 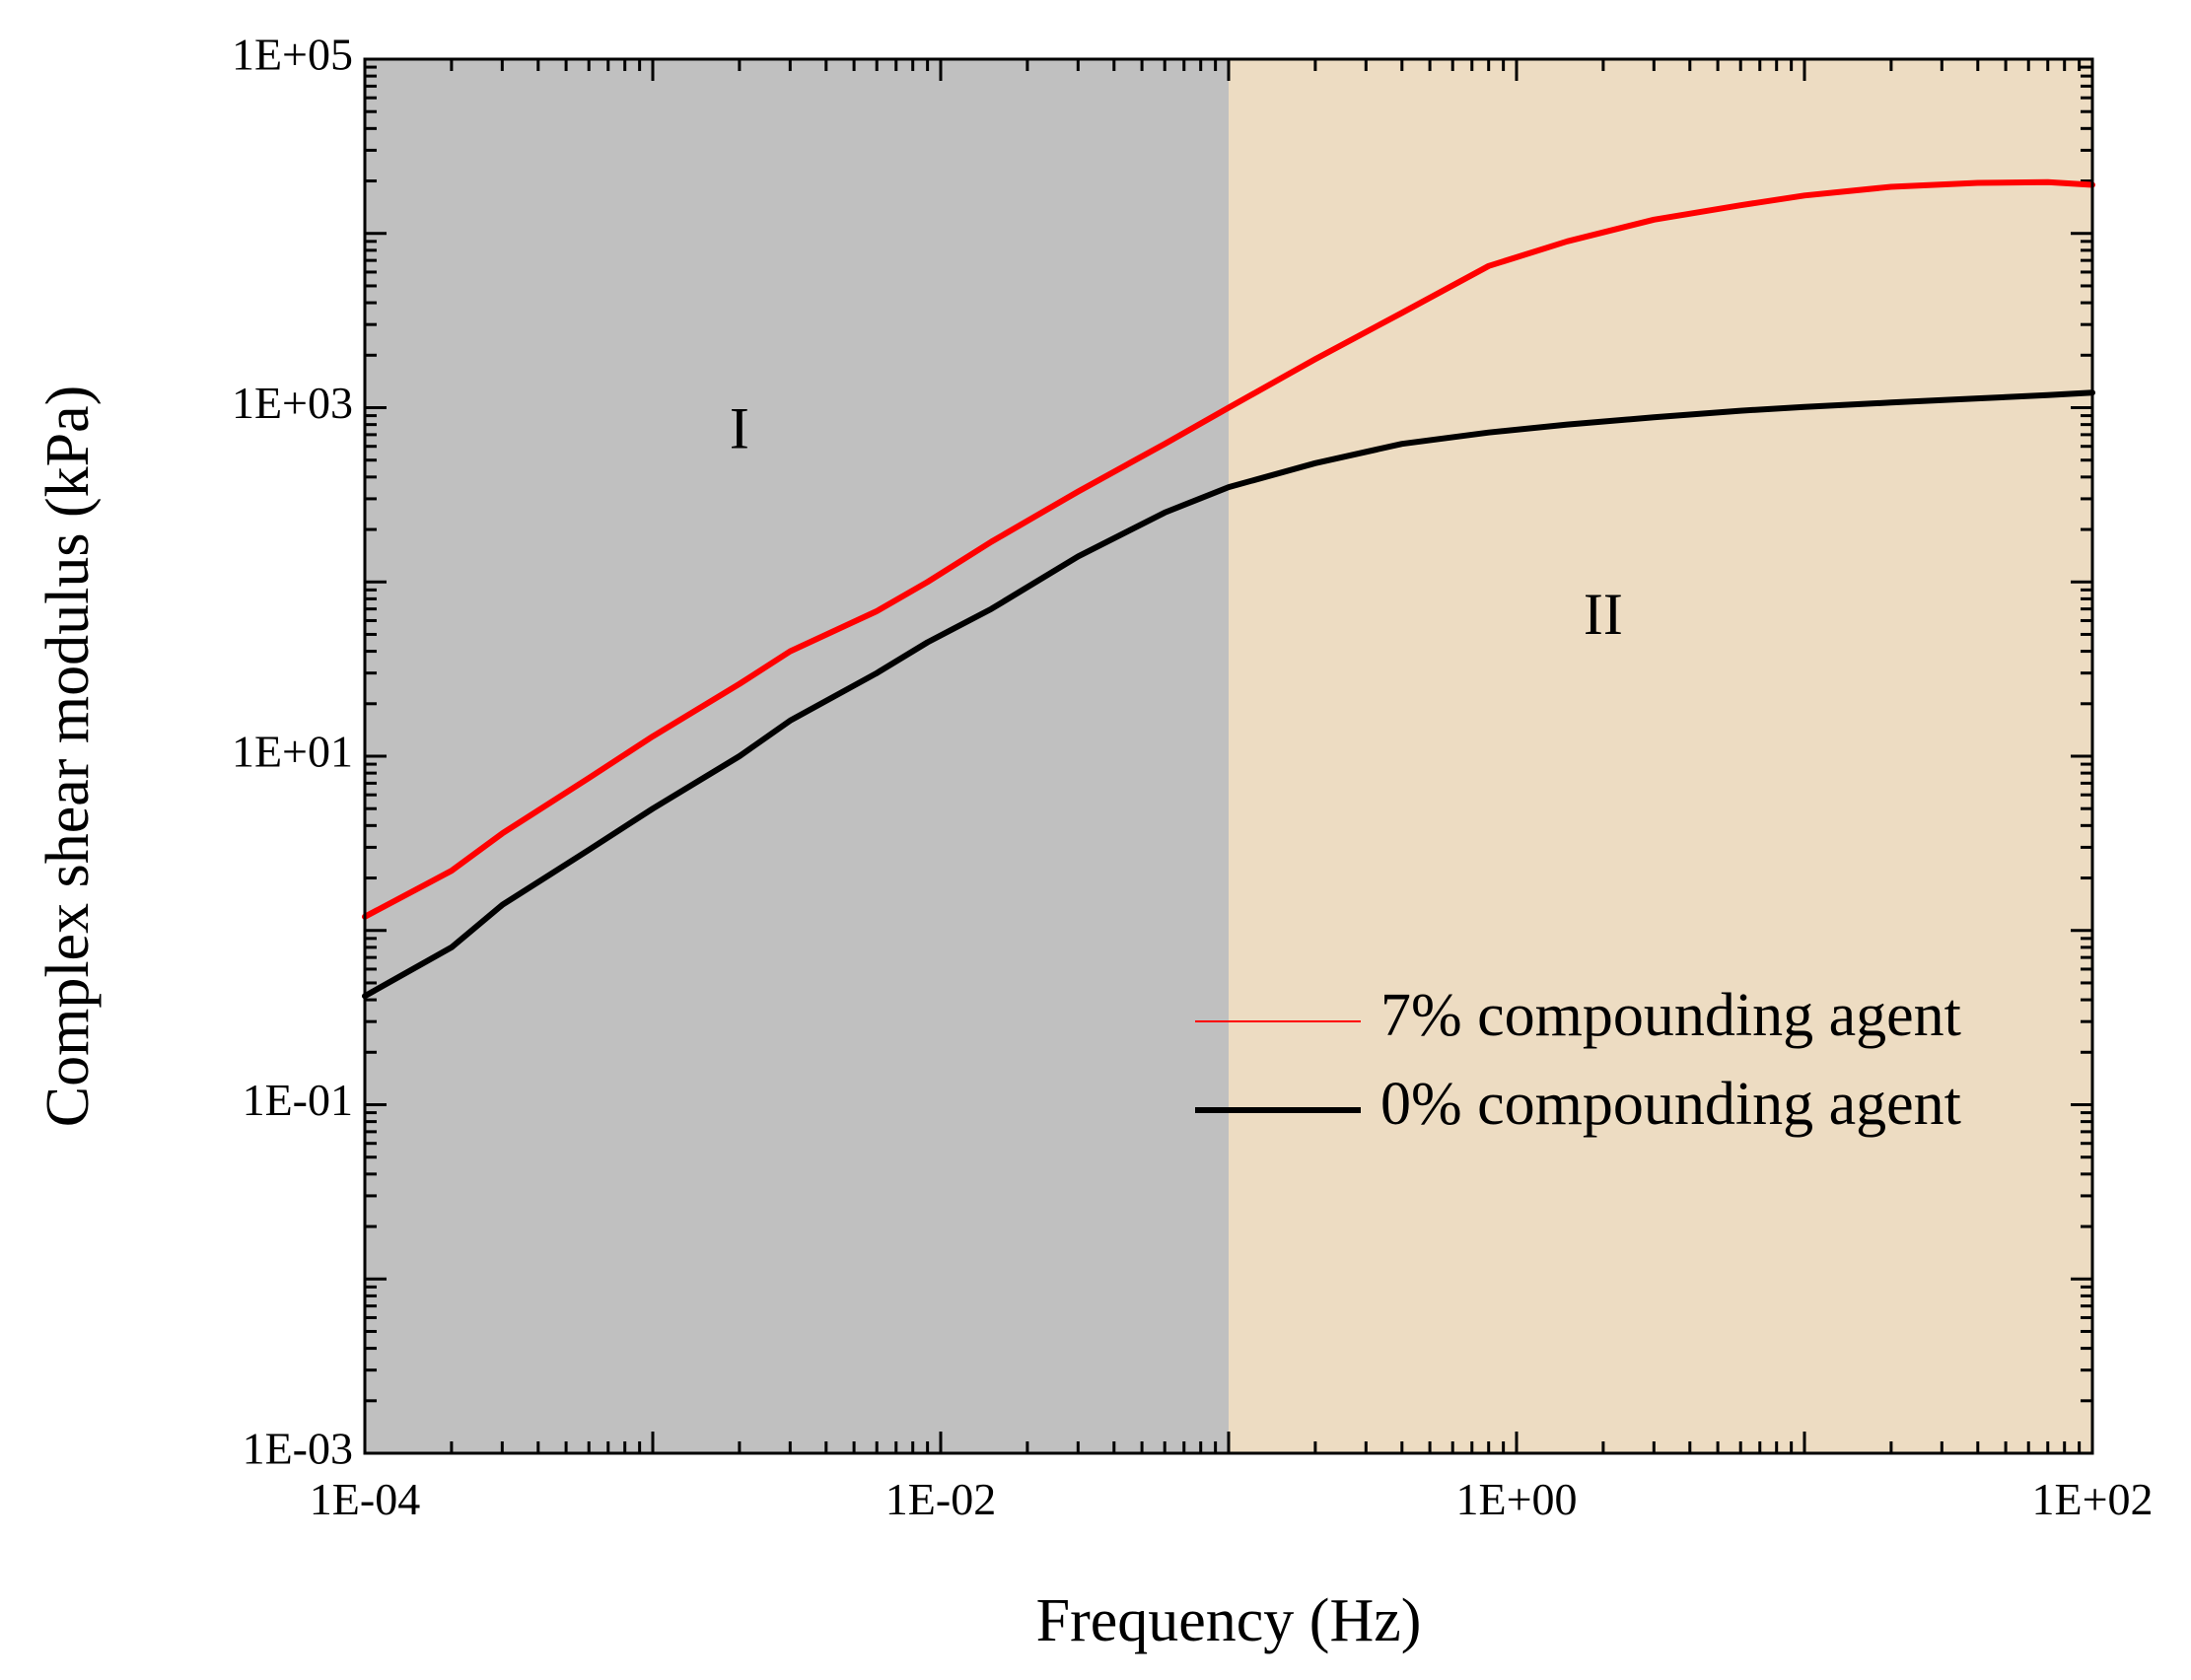 What do you see at coordinates (1516, 1499) in the screenshot?
I see `x-tick-label: 1E+00` at bounding box center [1516, 1499].